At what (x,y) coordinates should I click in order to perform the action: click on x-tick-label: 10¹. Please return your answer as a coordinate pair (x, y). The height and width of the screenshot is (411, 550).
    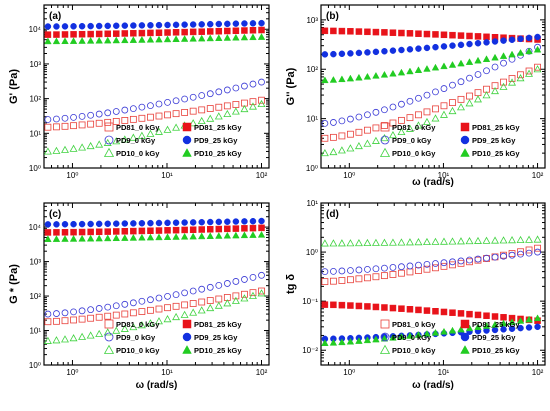
    Looking at the image, I should click on (167, 372).